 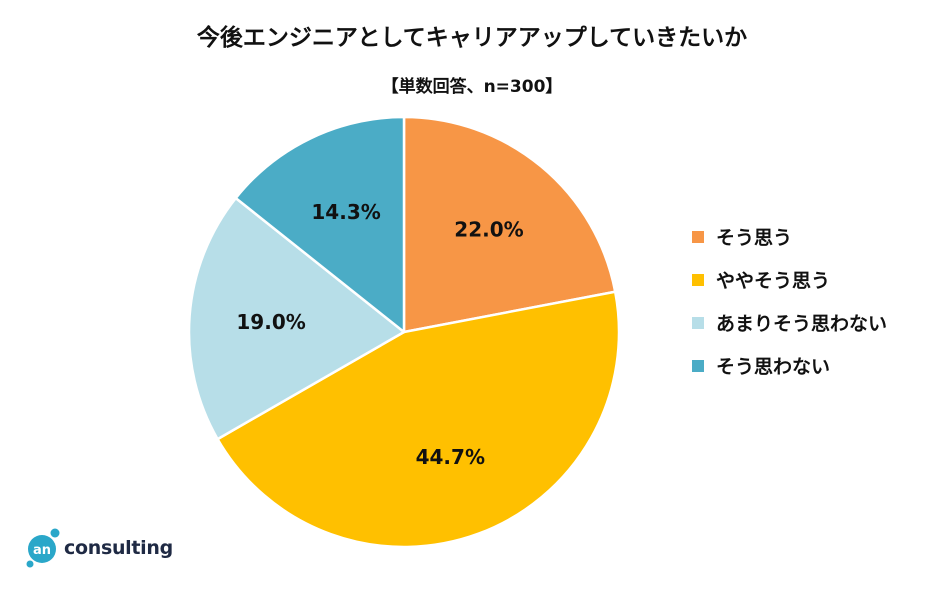 What do you see at coordinates (488, 229) in the screenshot?
I see `data-label-1: 22.0%` at bounding box center [488, 229].